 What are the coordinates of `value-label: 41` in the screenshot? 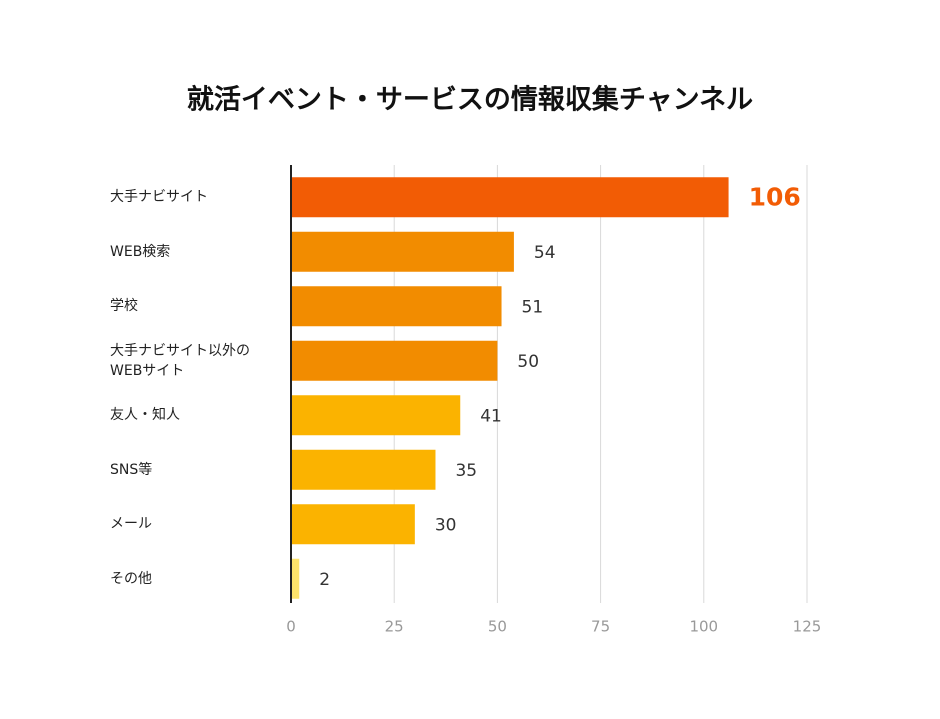 It's located at (491, 416).